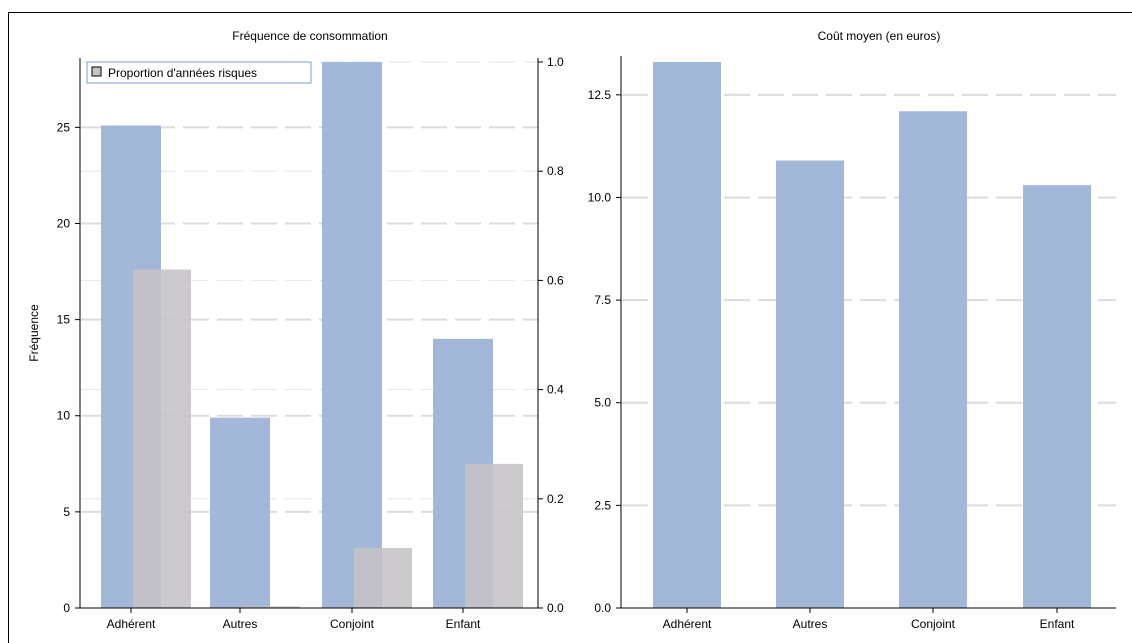 The height and width of the screenshot is (643, 1132). I want to click on y-tick-label: 12.5, so click(600, 95).